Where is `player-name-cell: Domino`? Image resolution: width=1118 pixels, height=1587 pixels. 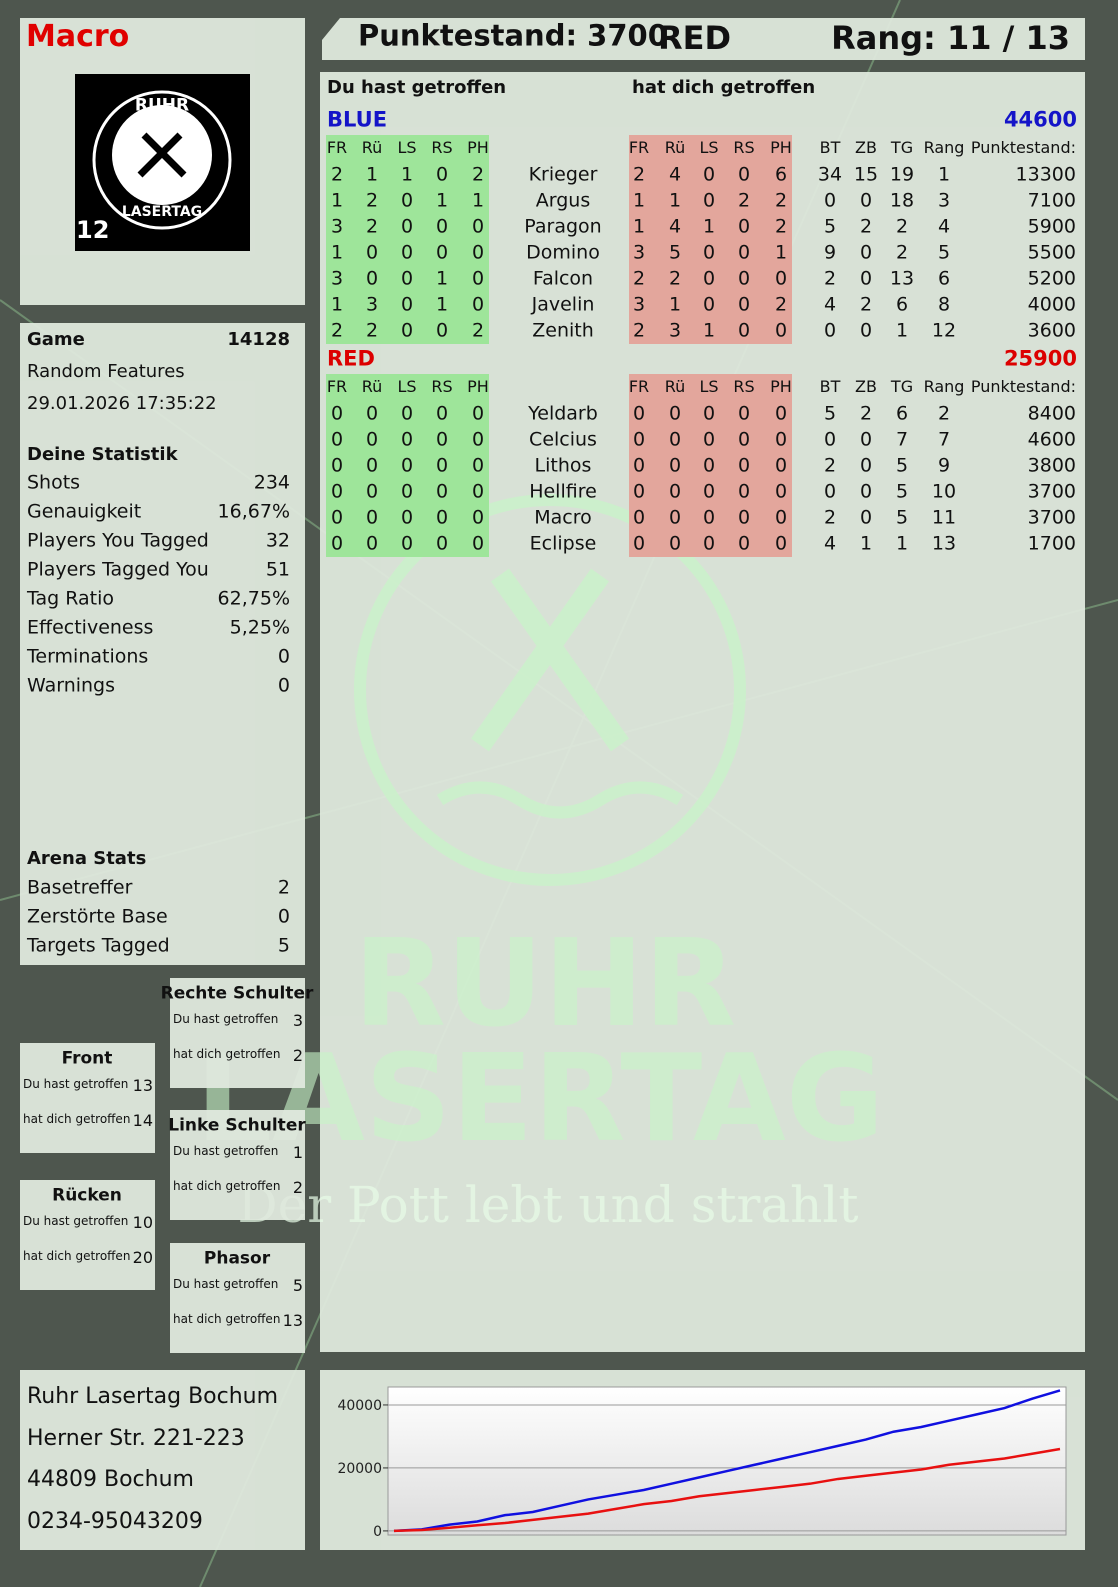
player-name-cell: Domino is located at coordinates (563, 252).